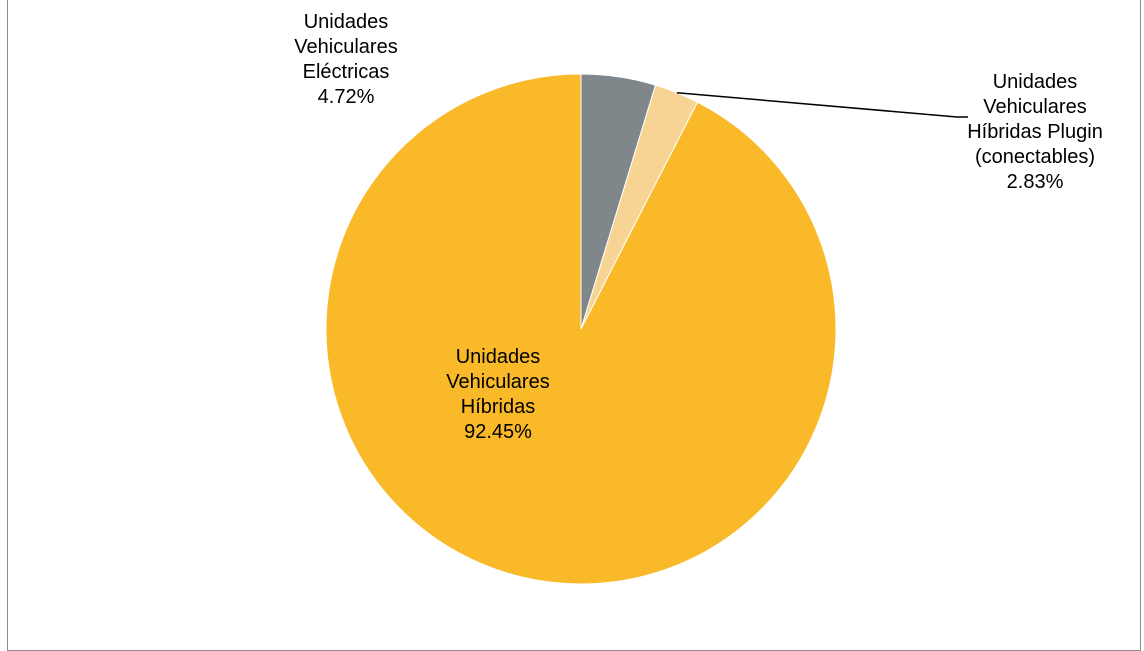 Image resolution: width=1144 pixels, height=651 pixels. Describe the element at coordinates (498, 394) in the screenshot. I see `label-hibridas: Unidades Vehiculares Híbridas 92.45%` at that location.